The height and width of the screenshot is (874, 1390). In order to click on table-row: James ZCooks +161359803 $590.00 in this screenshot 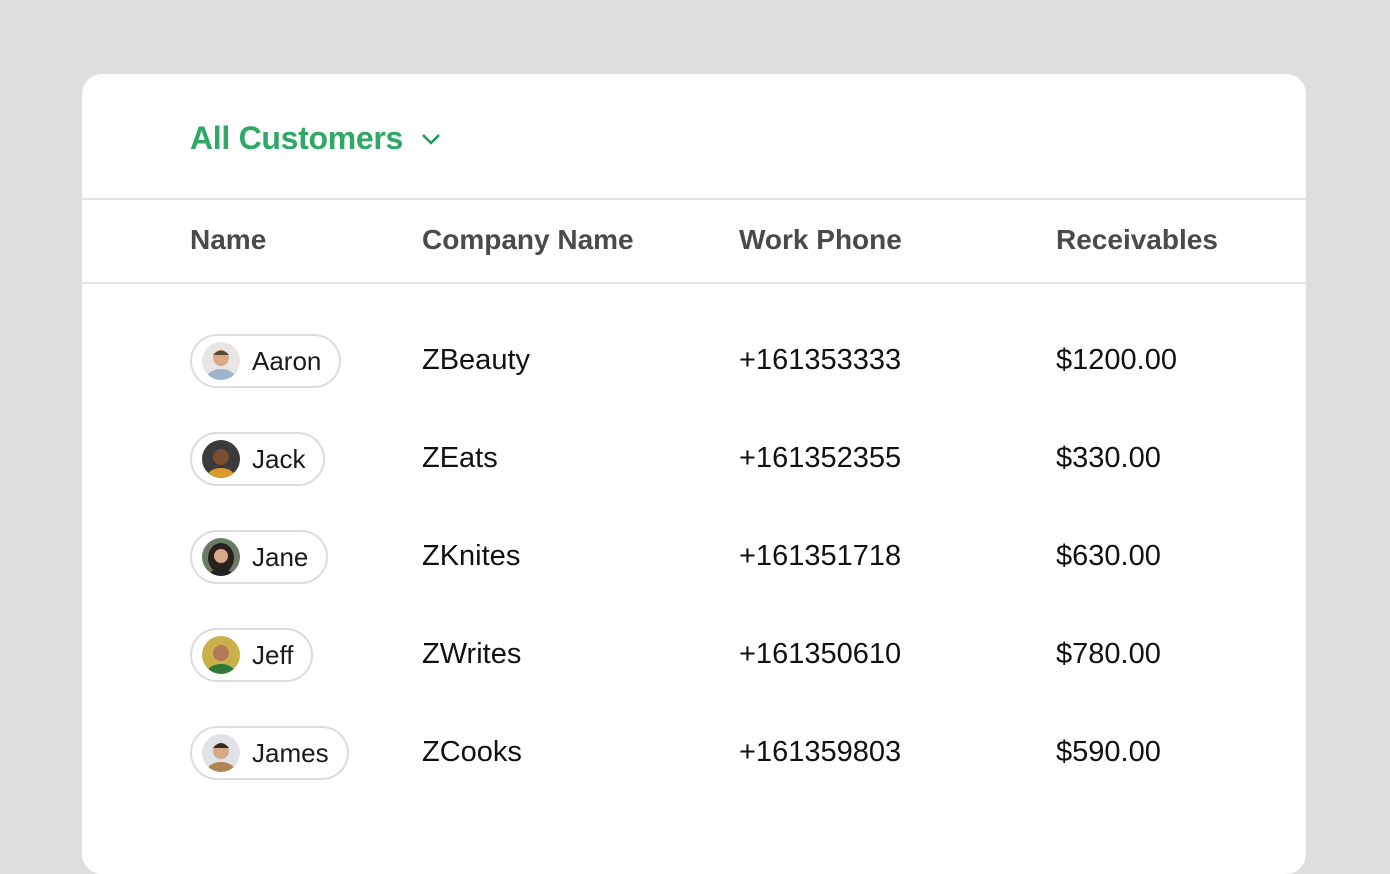, I will do `click(694, 754)`.